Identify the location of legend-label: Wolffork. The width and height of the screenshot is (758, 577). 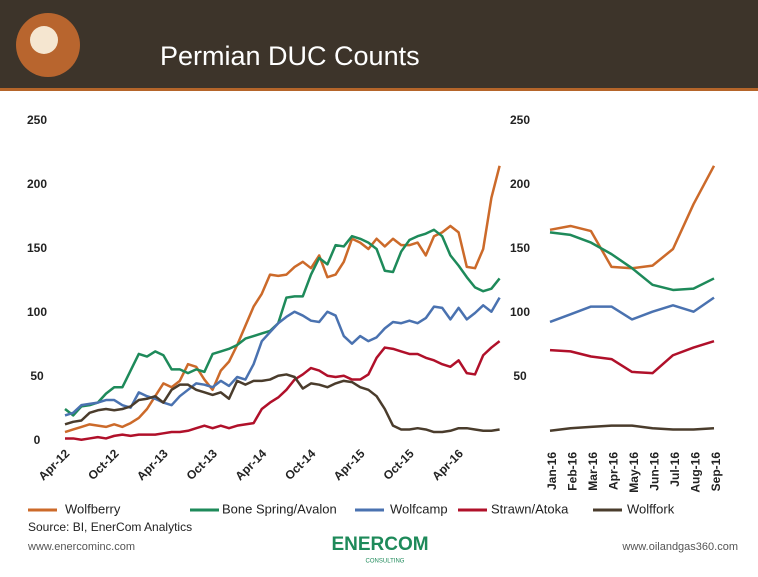
(651, 508).